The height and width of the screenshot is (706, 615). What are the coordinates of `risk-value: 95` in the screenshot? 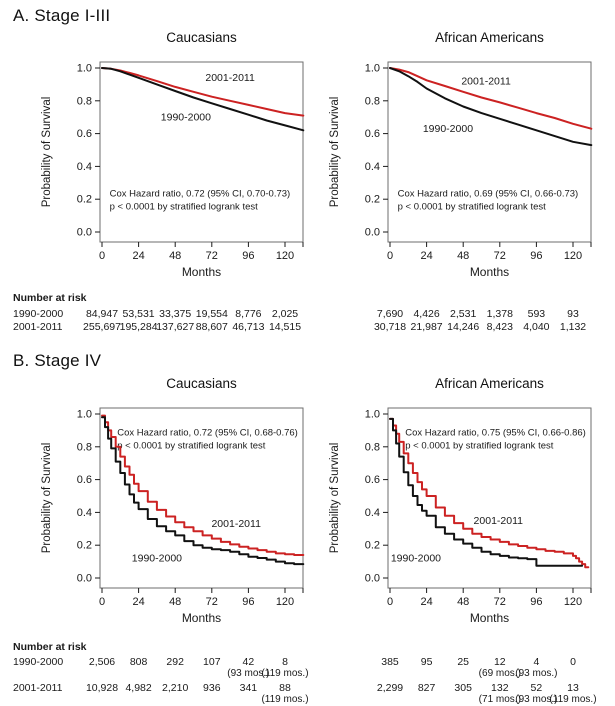 It's located at (426, 662).